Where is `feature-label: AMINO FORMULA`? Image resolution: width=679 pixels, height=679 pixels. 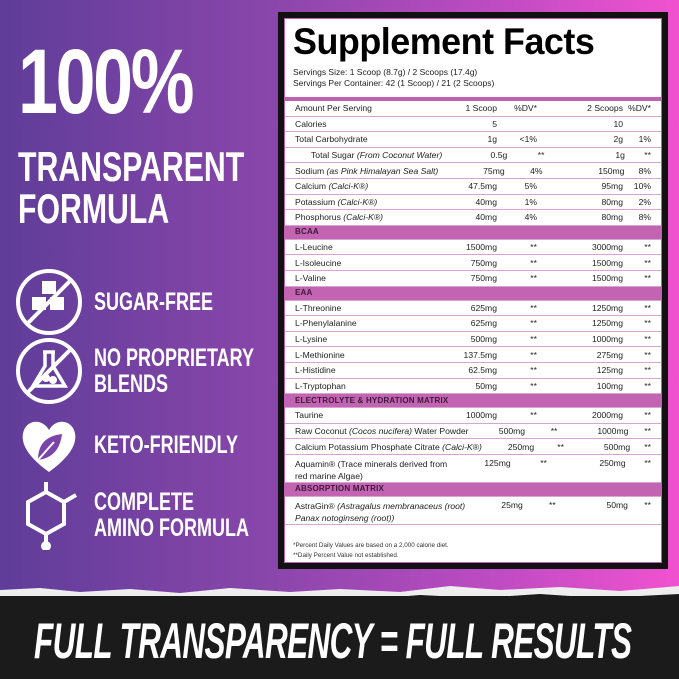 feature-label: AMINO FORMULA is located at coordinates (171, 528).